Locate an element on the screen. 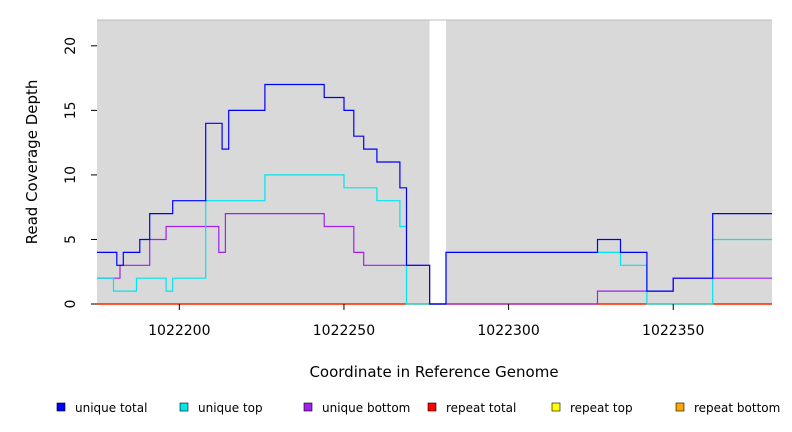 The image size is (792, 432). legend-label: unique bottom is located at coordinates (366, 408).